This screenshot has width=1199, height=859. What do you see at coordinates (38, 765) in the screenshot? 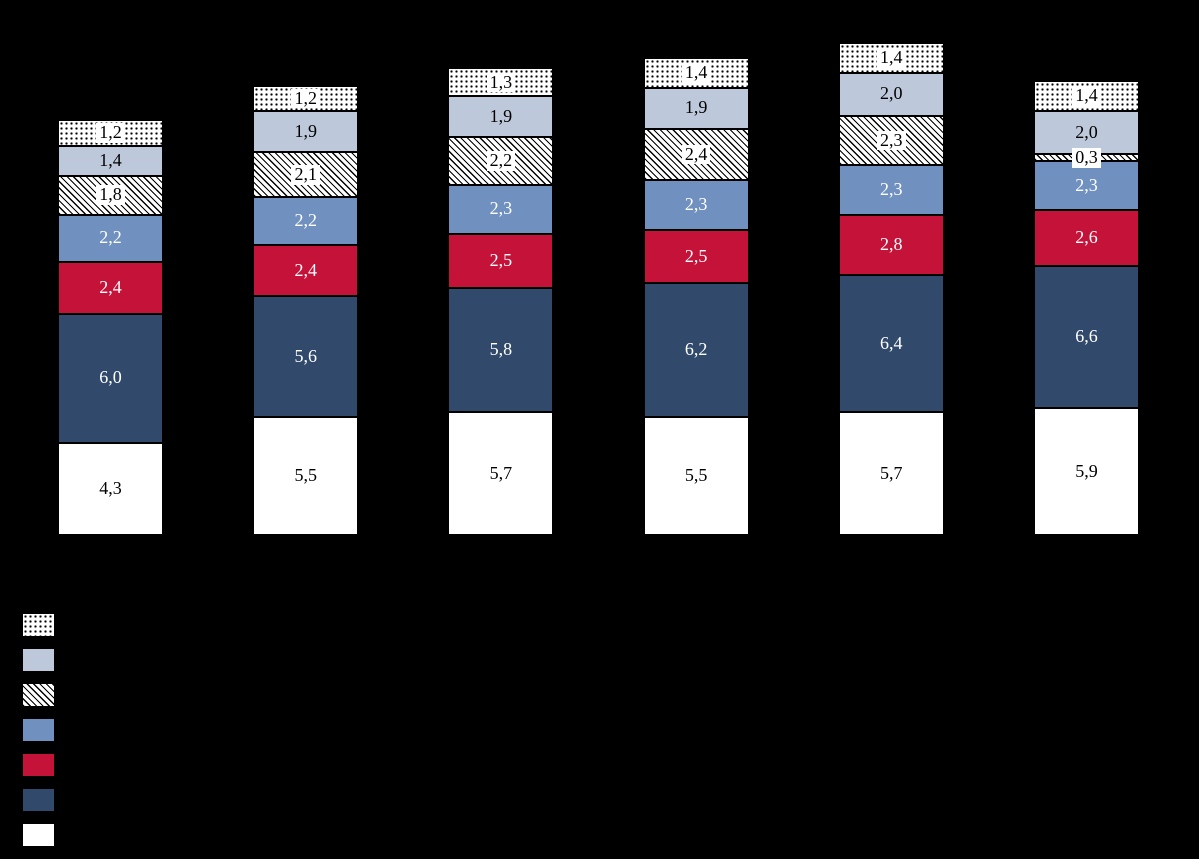
I see `legend-item-red` at bounding box center [38, 765].